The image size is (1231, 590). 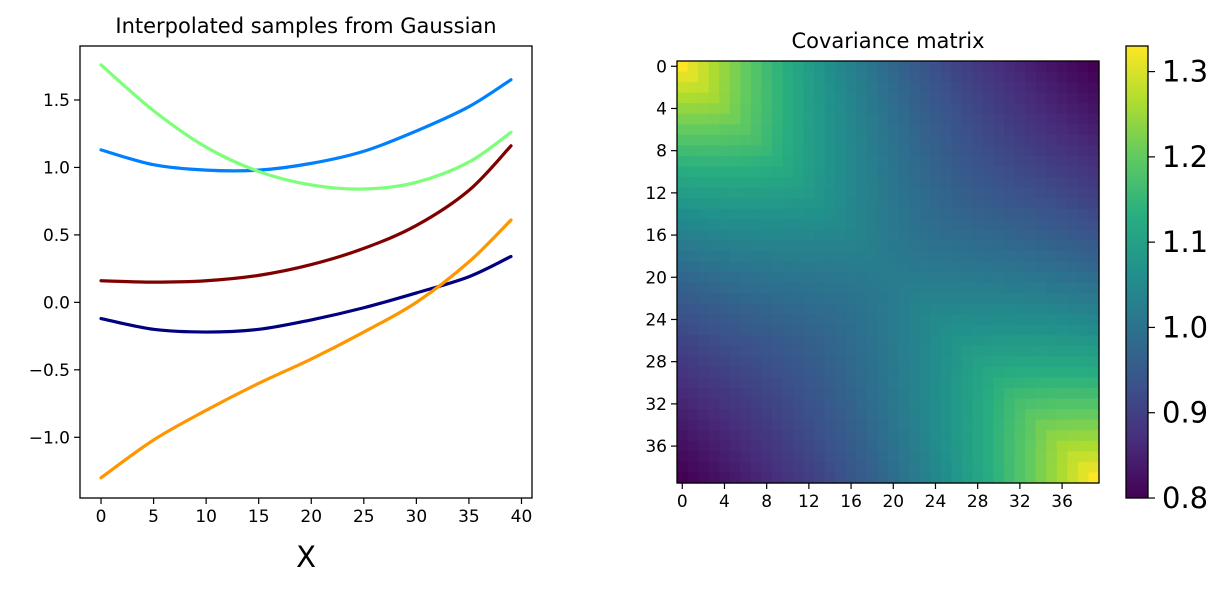 What do you see at coordinates (656, 320) in the screenshot?
I see `row-tick-label: 24` at bounding box center [656, 320].